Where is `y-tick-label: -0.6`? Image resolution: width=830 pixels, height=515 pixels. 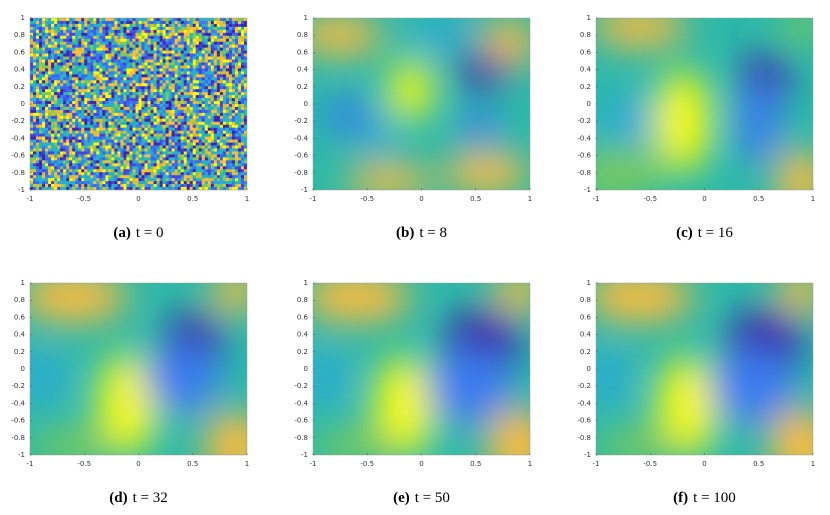
y-tick-label: -0.6 is located at coordinates (18, 421).